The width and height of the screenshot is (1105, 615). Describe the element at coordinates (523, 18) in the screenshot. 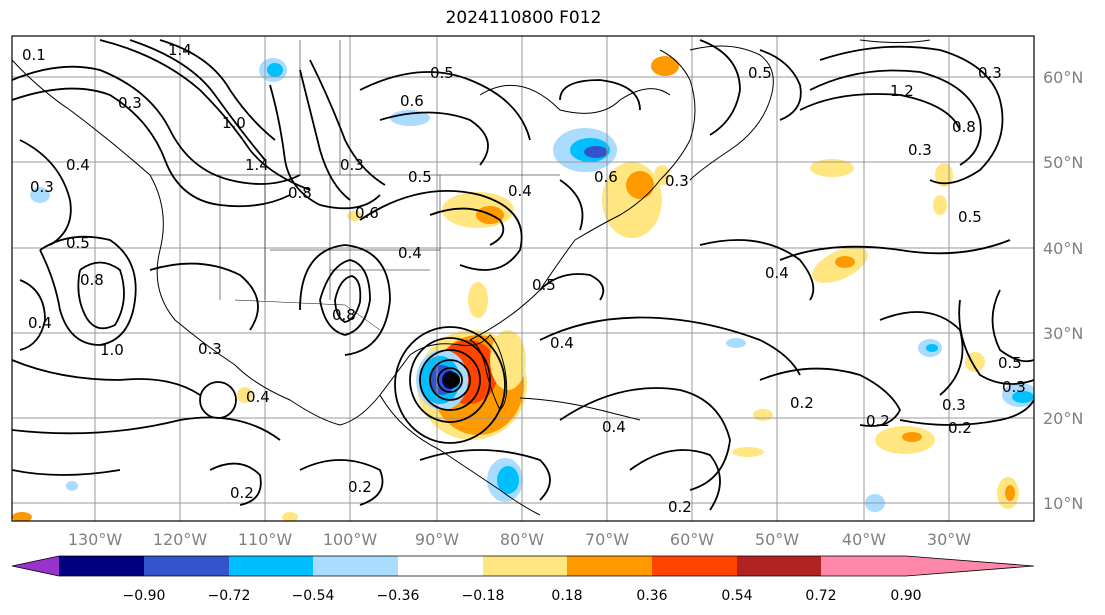

I see `map-title: 2024110800 F012` at that location.